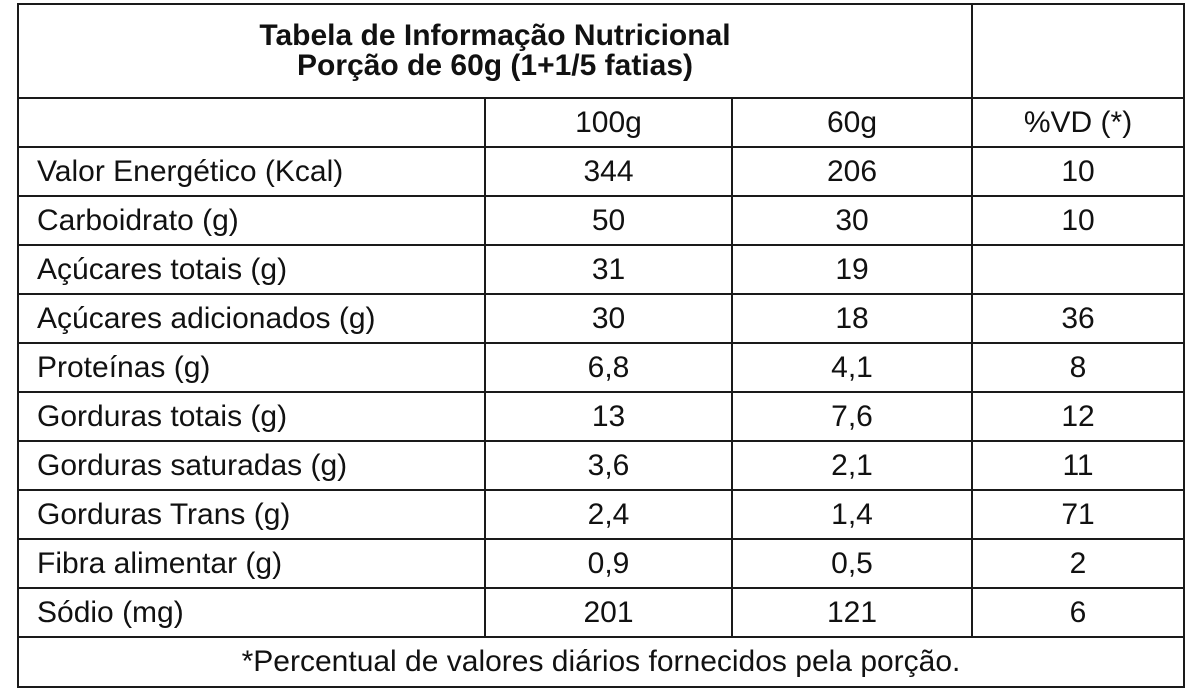 Image resolution: width=1200 pixels, height=697 pixels. I want to click on header-empty-cell, so click(251, 122).